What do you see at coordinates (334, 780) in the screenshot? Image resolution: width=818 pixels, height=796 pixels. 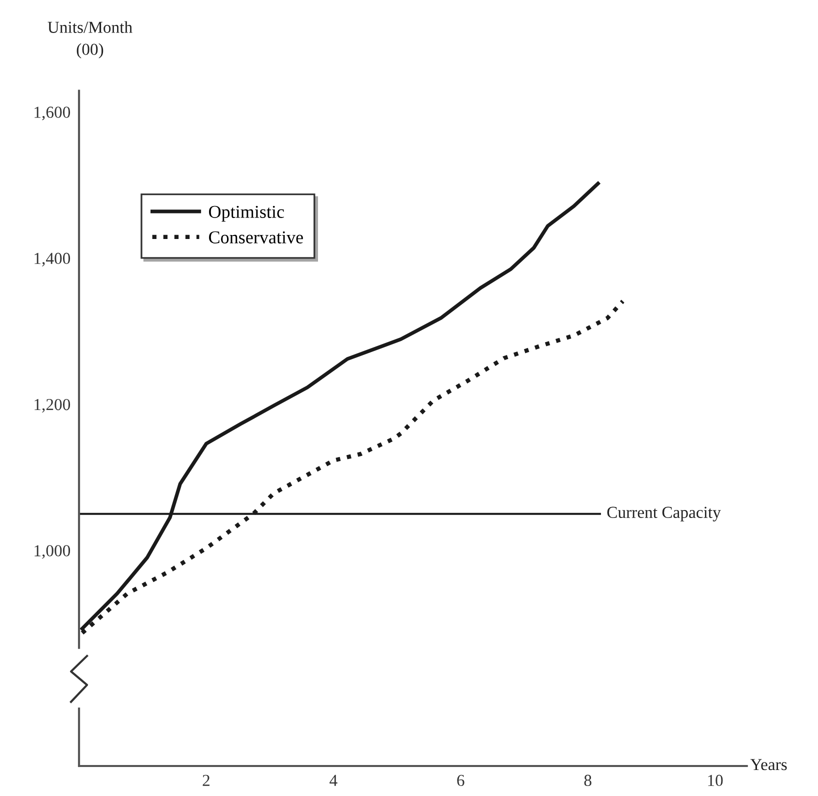 I see `x-tick-label: 4` at bounding box center [334, 780].